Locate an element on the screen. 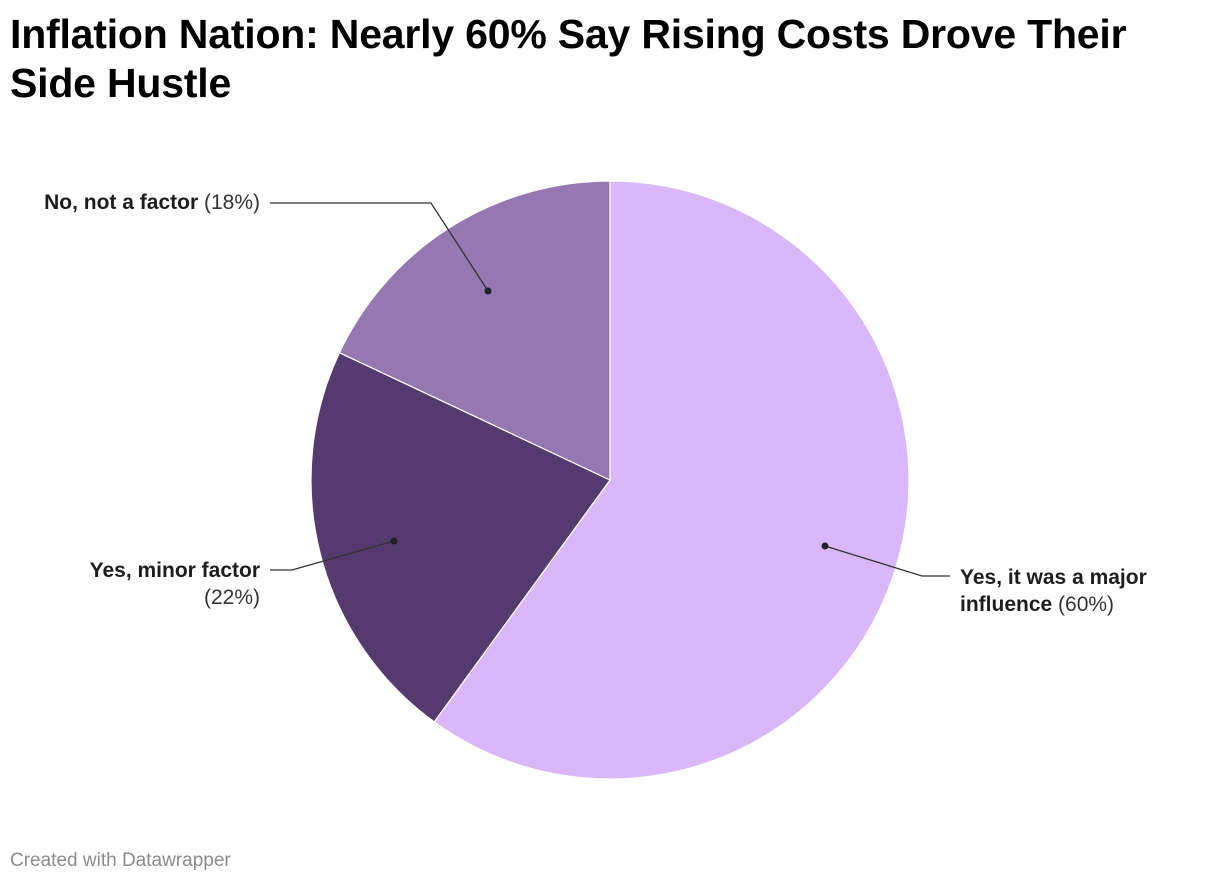 Image resolution: width=1220 pixels, height=886 pixels. leader-dot-no-factor is located at coordinates (488, 291).